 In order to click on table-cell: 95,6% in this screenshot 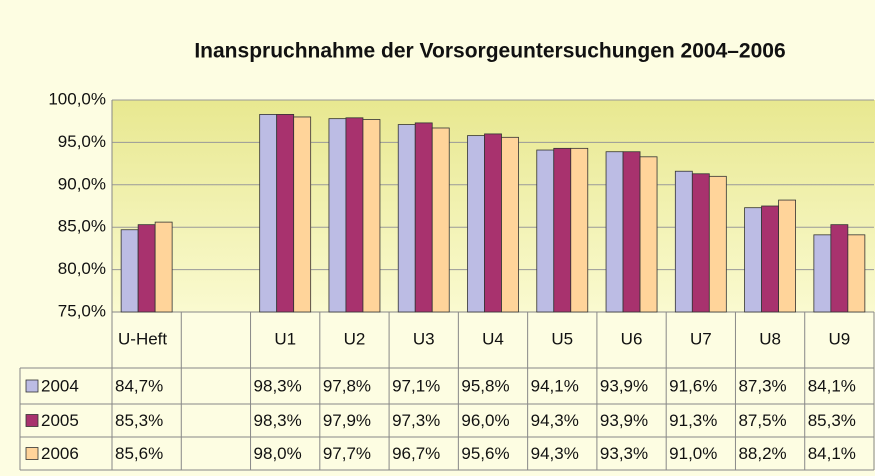, I will do `click(485, 453)`.